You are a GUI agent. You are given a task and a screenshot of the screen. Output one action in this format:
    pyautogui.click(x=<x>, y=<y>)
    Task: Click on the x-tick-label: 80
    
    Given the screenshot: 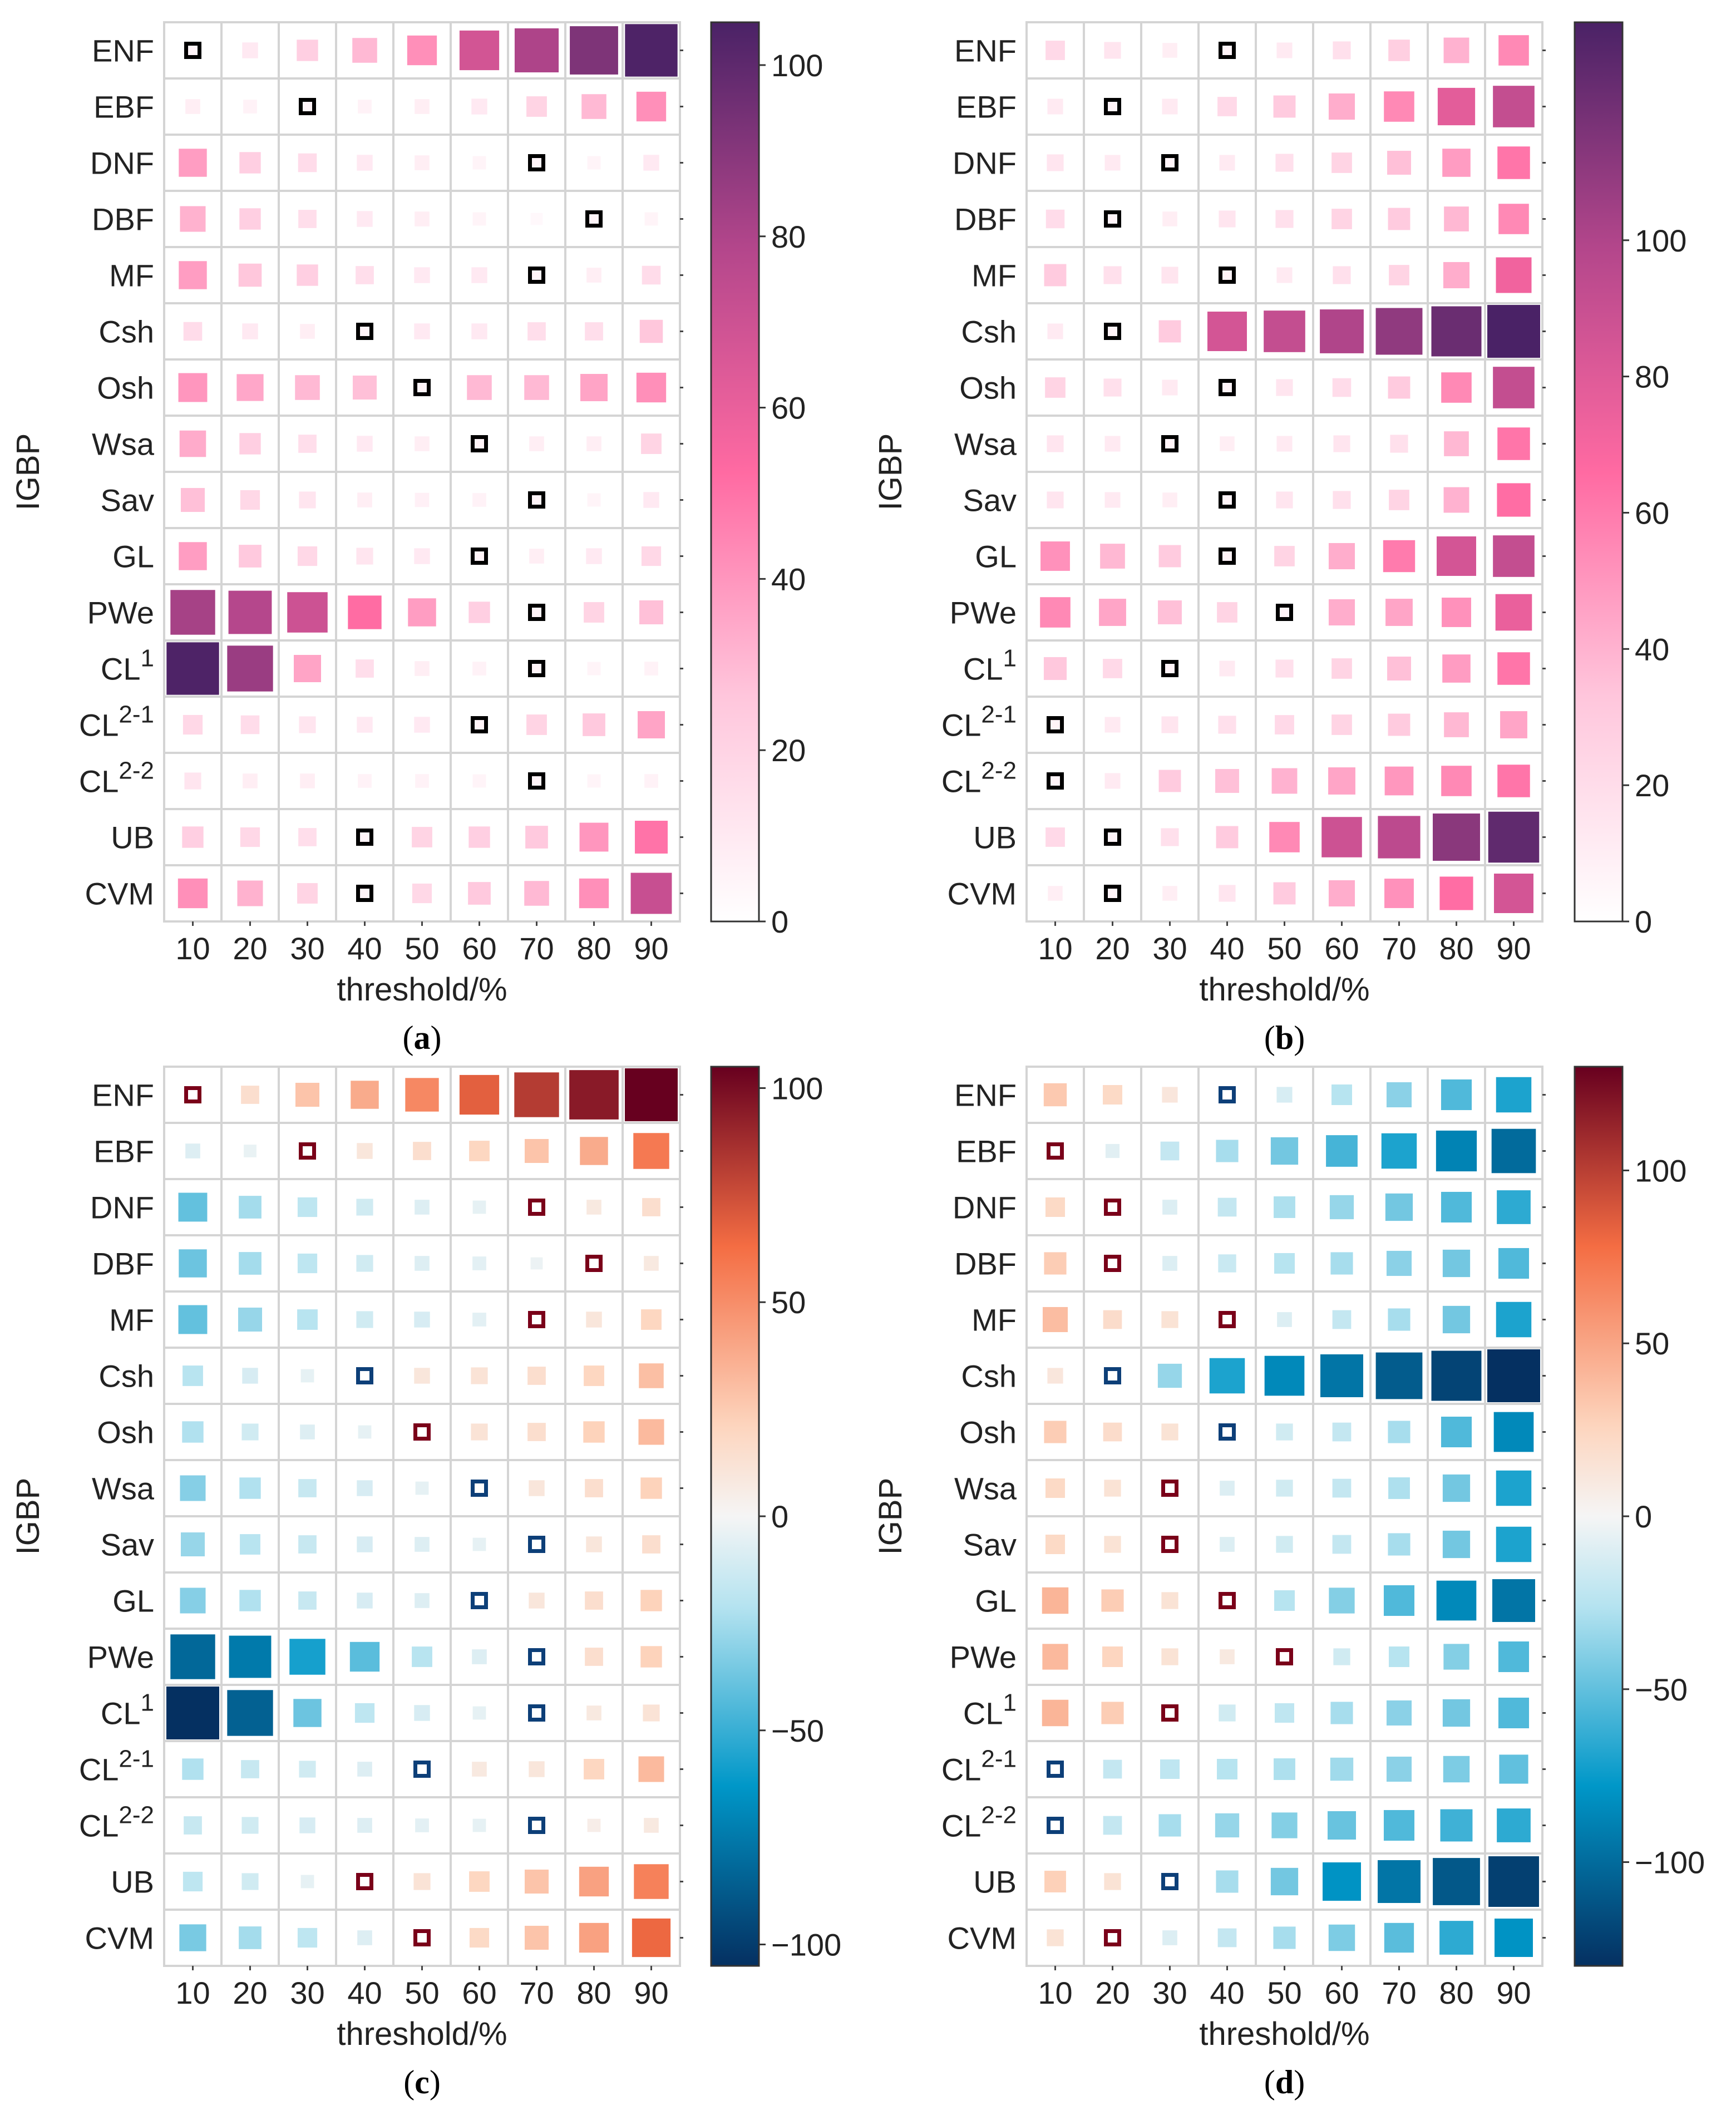 What is the action you would take?
    pyautogui.click(x=1456, y=1993)
    